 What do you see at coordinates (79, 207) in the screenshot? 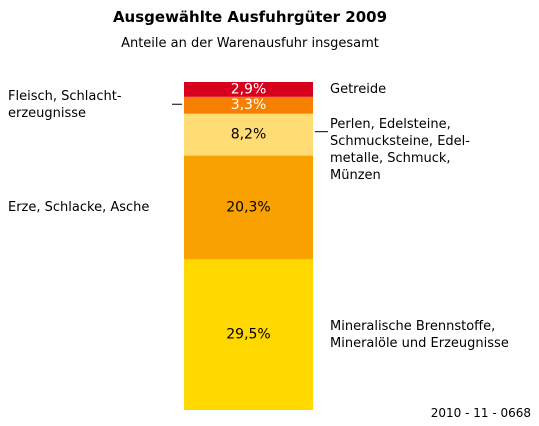
I see `legend-label: Erze, Schlacke, Asche` at bounding box center [79, 207].